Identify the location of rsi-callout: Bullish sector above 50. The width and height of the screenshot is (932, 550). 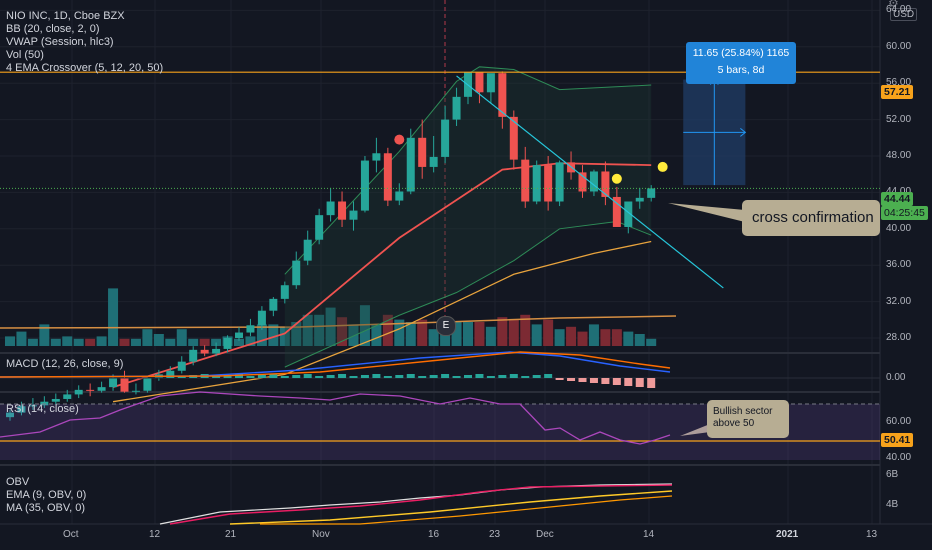
(748, 419).